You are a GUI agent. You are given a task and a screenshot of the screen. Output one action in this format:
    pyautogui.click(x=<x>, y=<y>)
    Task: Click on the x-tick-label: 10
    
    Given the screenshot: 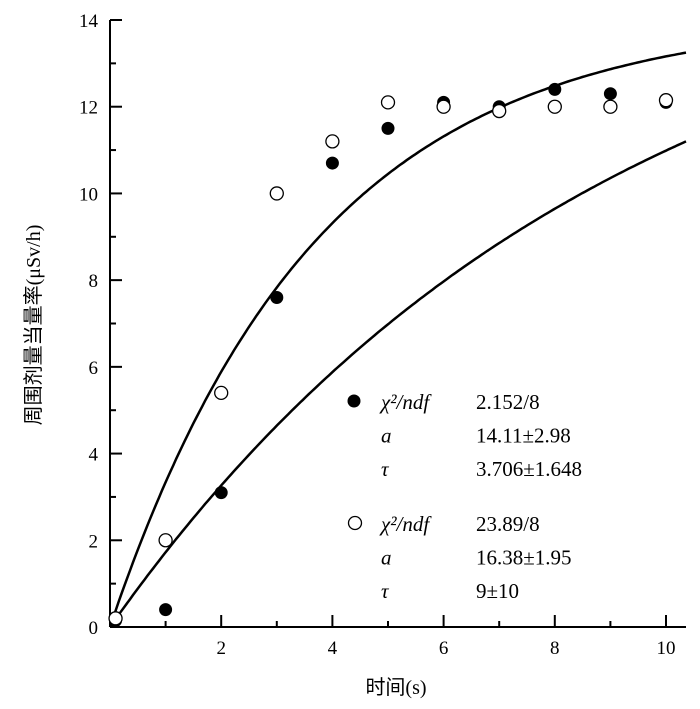 What is the action you would take?
    pyautogui.click(x=666, y=648)
    